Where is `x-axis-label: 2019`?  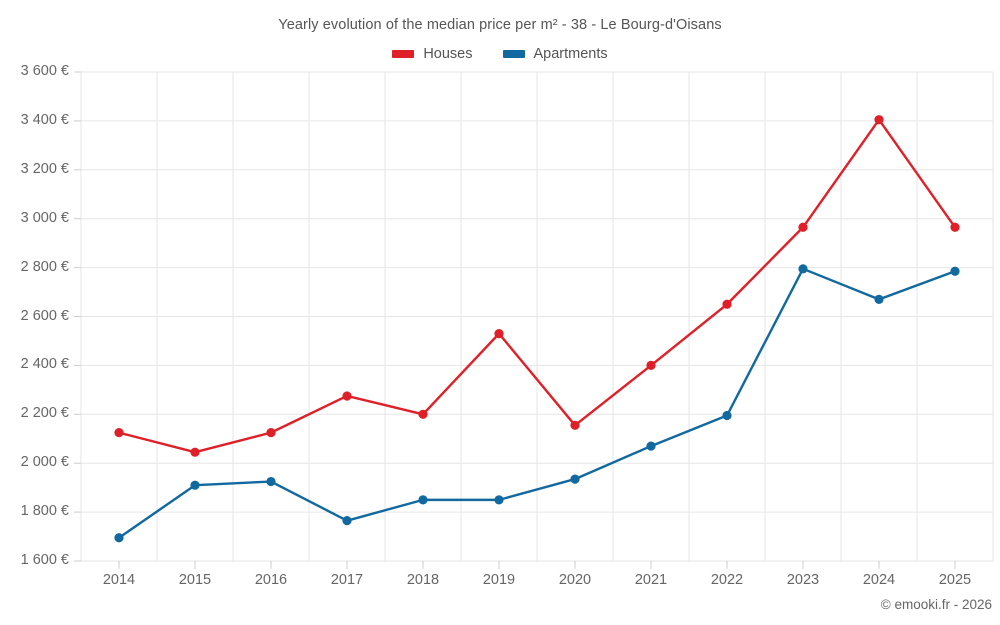
x-axis-label: 2019 is located at coordinates (499, 580).